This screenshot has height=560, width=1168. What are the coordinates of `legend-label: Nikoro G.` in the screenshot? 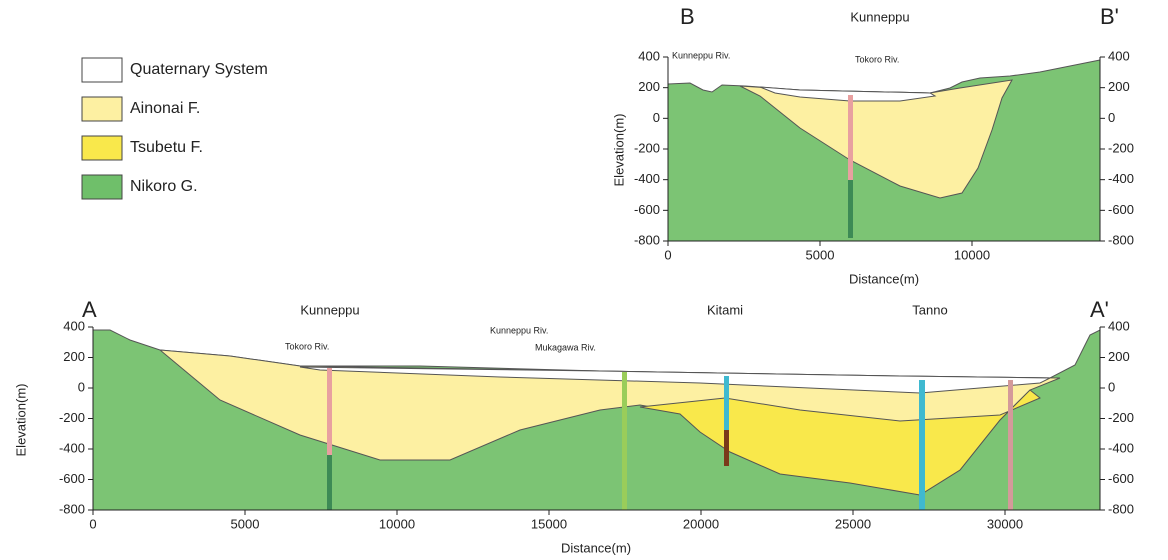 It's located at (164, 186).